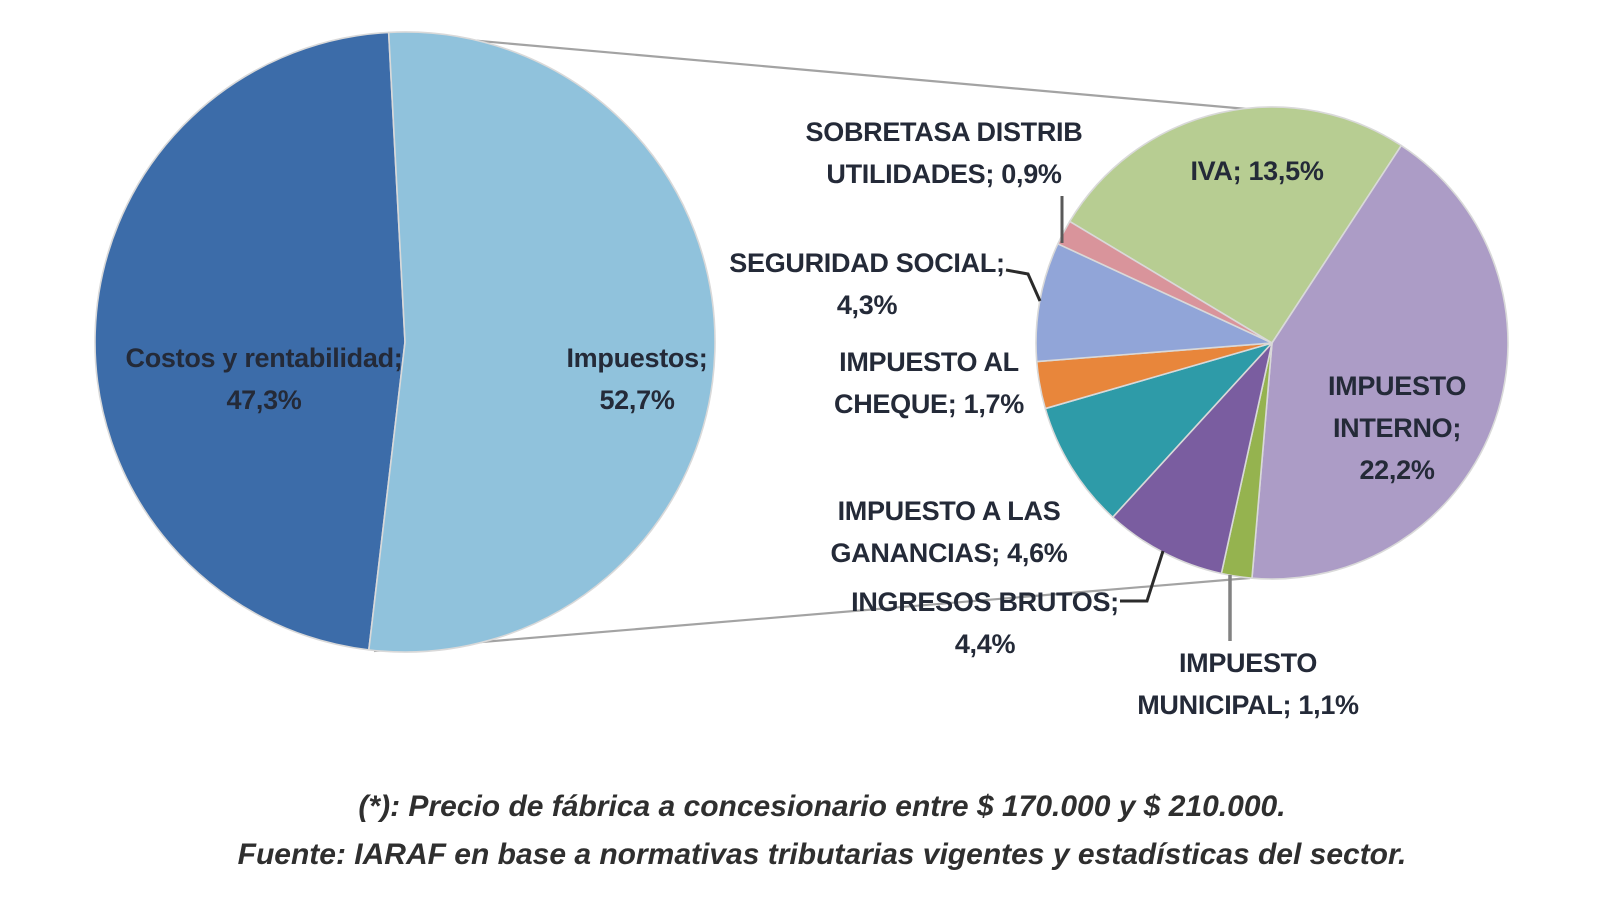 Image resolution: width=1600 pixels, height=900 pixels. What do you see at coordinates (812, 614) in the screenshot?
I see `series-line-bottom` at bounding box center [812, 614].